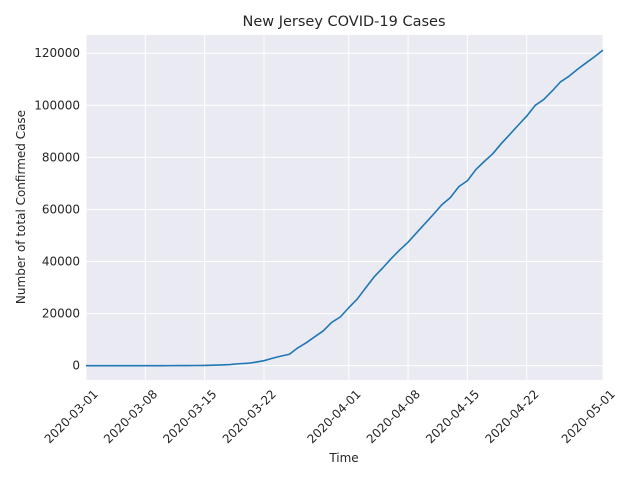  I want to click on x-axis-label: Time, so click(343, 458).